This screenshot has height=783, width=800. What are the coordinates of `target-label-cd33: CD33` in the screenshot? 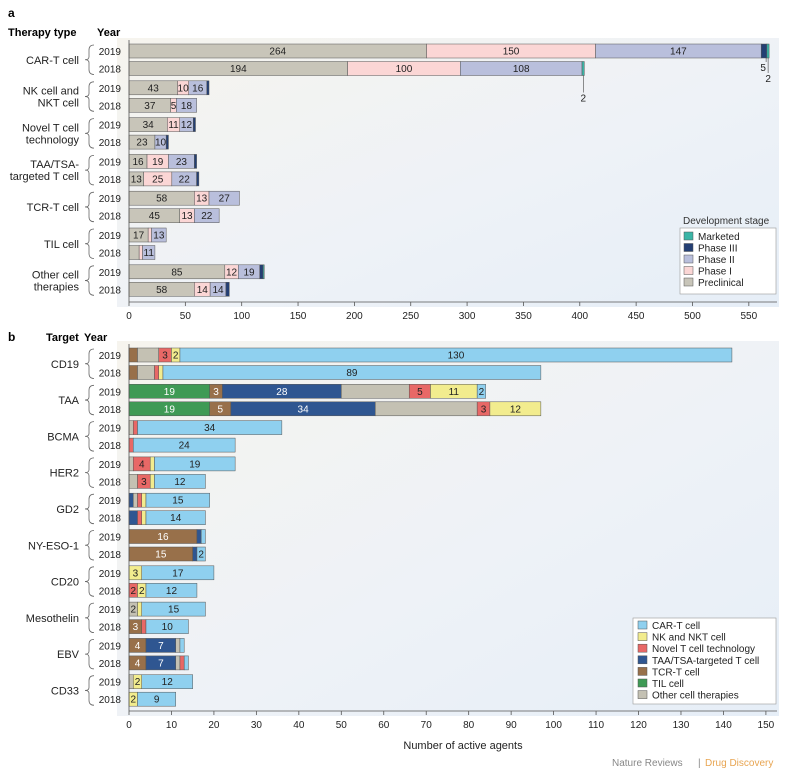 It's located at (65, 691).